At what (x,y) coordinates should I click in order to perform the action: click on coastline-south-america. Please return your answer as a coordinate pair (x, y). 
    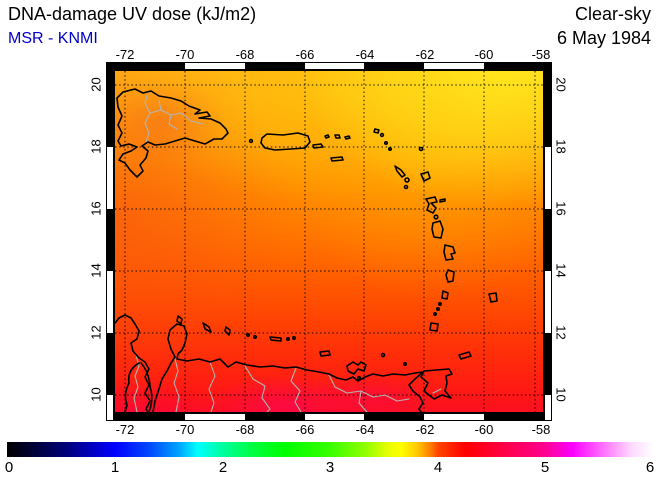
    Looking at the image, I should click on (133, 363).